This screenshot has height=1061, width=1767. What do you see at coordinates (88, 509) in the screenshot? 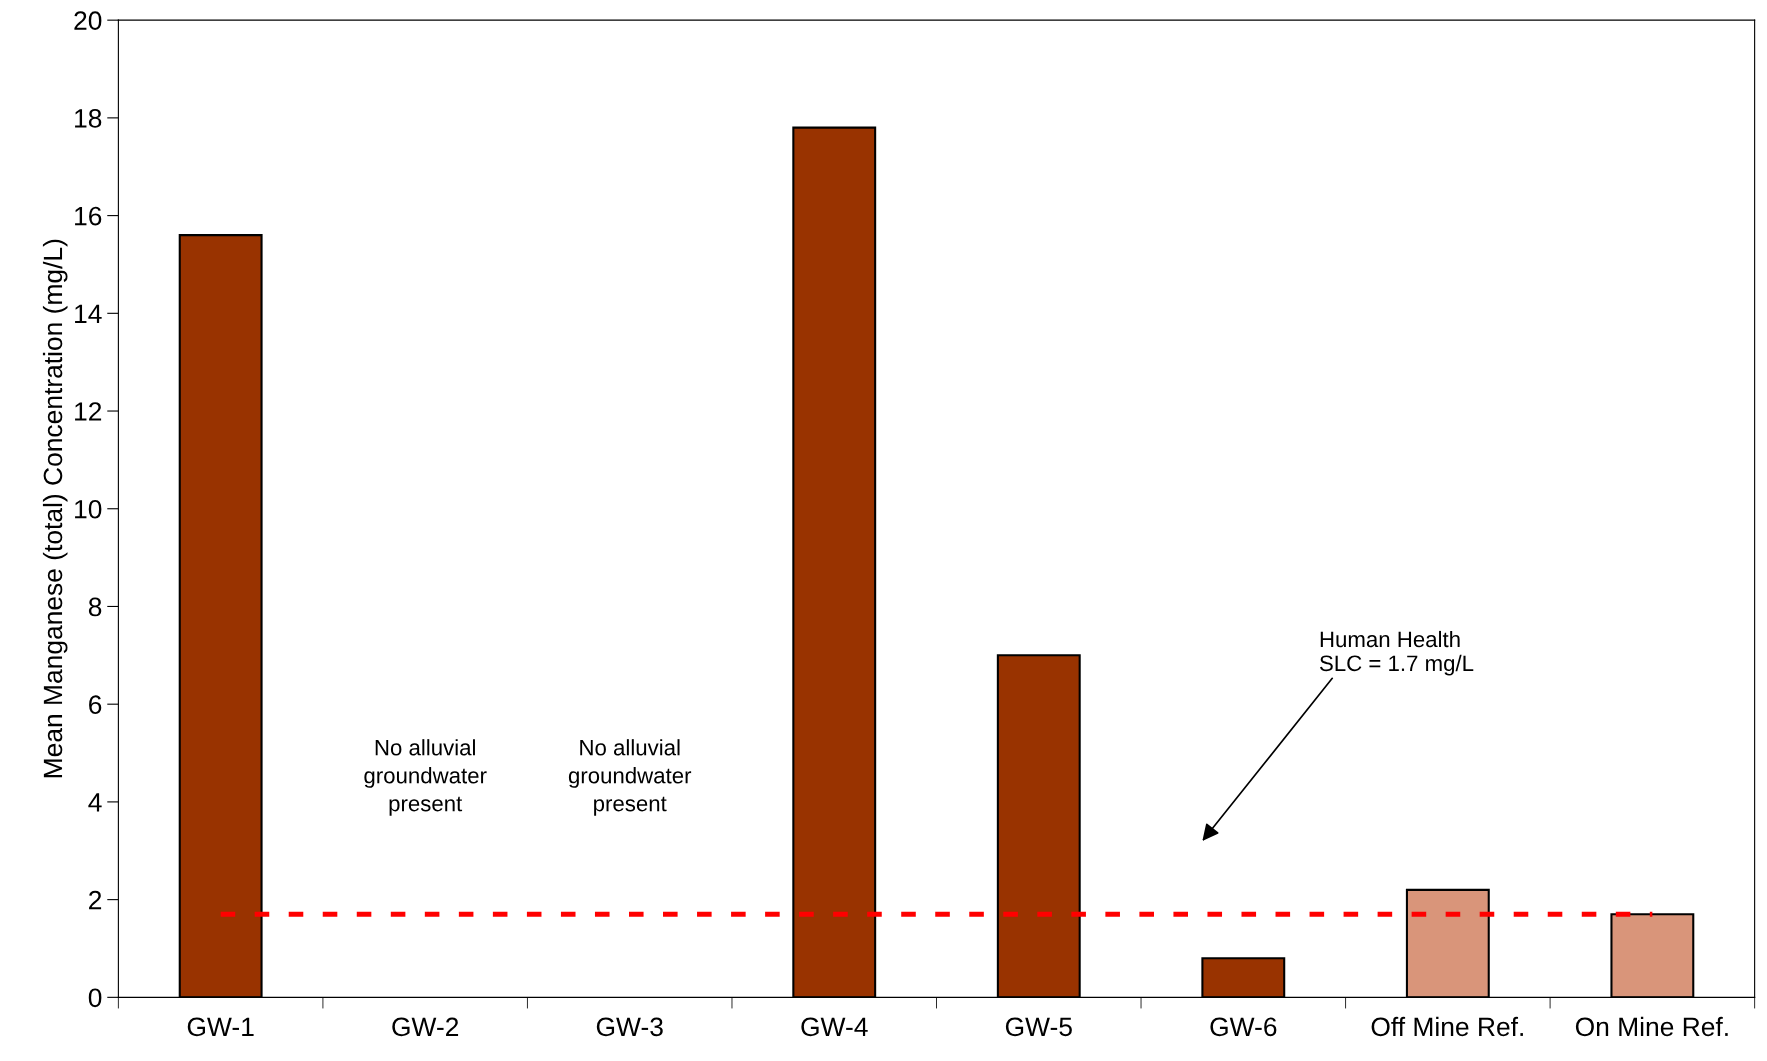
I see `y-tick-label: 10` at bounding box center [88, 509].